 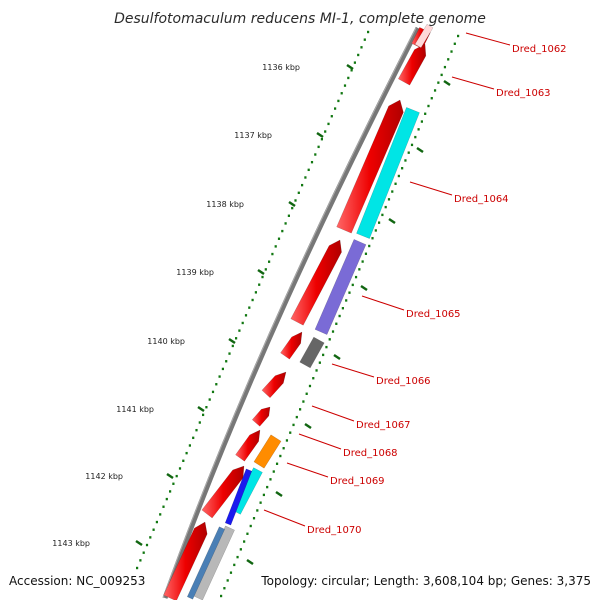 What do you see at coordinates (135, 409) in the screenshot?
I see `tick-label: 1141 kbp` at bounding box center [135, 409].